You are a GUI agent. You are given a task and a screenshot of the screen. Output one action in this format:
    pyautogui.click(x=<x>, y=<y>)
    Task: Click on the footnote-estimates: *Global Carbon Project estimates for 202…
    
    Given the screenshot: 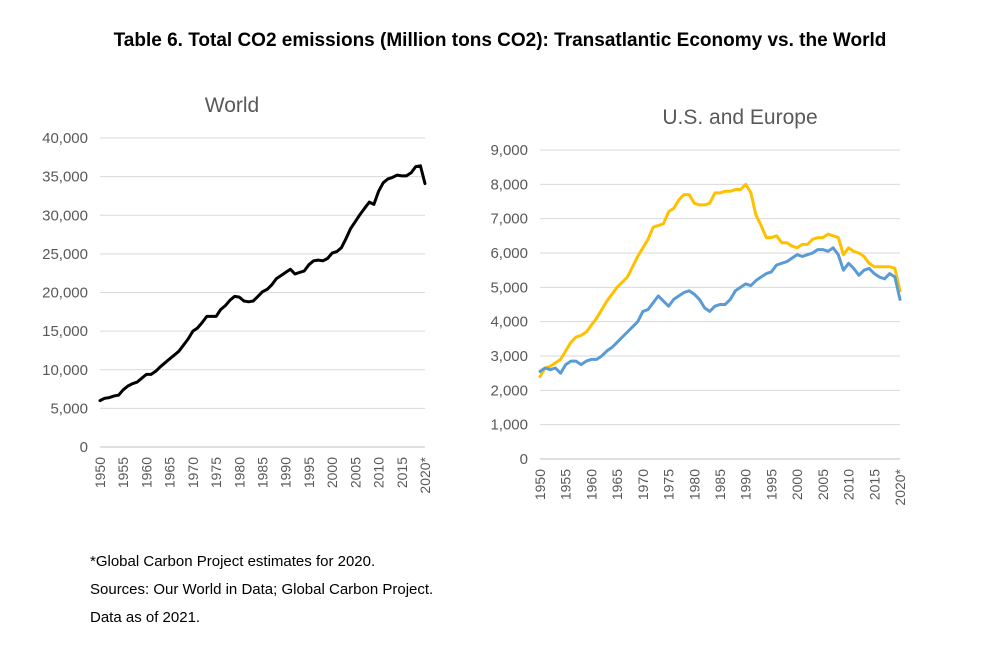 What is the action you would take?
    pyautogui.click(x=233, y=561)
    